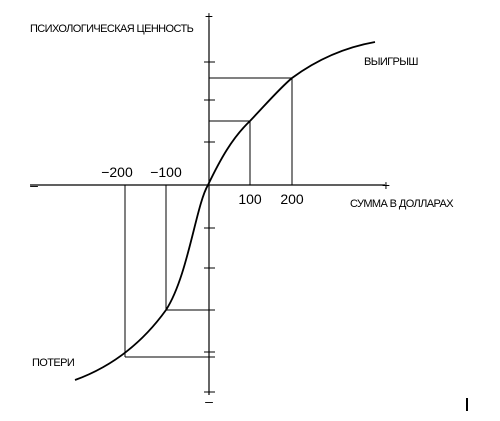 This screenshot has width=500, height=421. What do you see at coordinates (391, 62) in the screenshot?
I see `gains-label: ВЫИГРЫШ` at bounding box center [391, 62].